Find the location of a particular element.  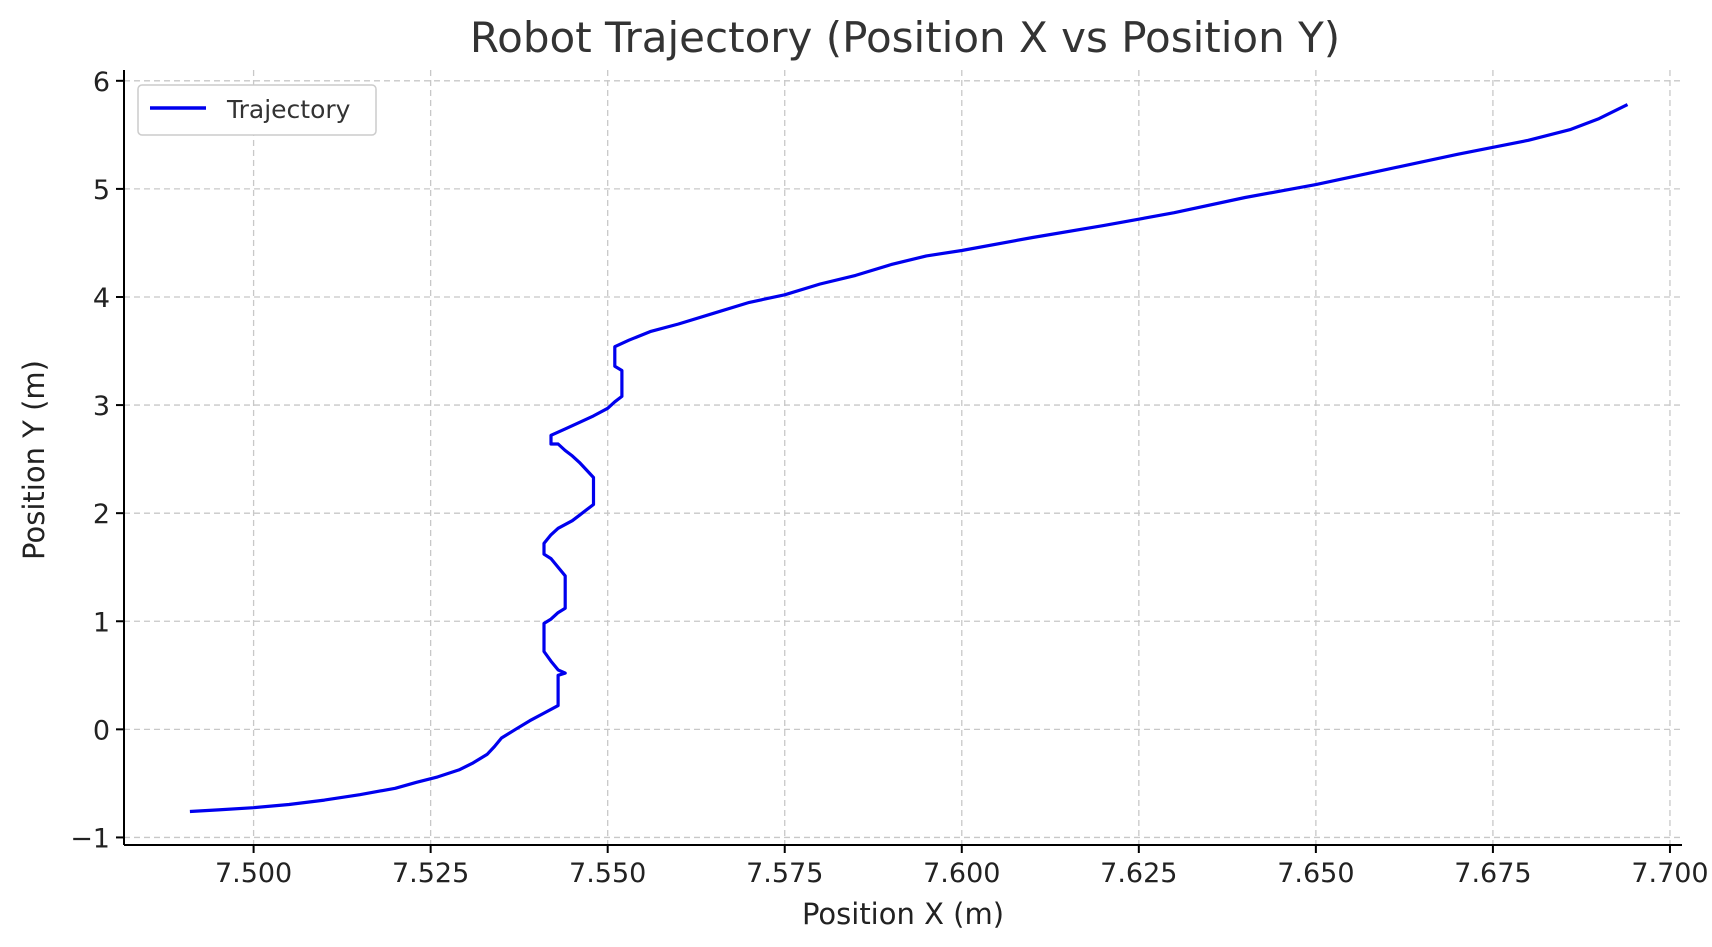

y-tick-label: 2 is located at coordinates (101, 514).